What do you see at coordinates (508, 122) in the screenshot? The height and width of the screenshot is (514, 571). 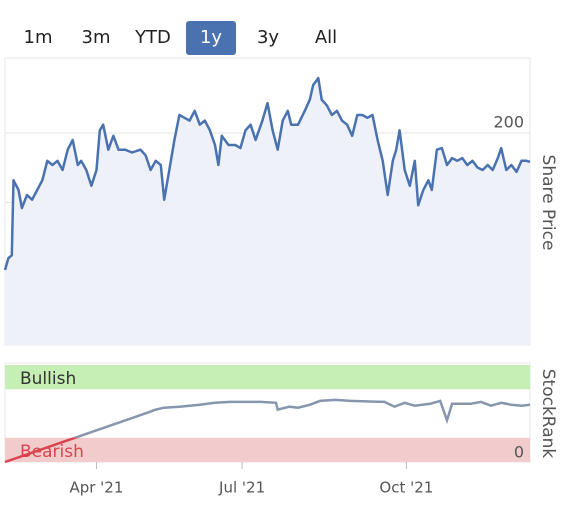 I see `y-tick-label: 200` at bounding box center [508, 122].